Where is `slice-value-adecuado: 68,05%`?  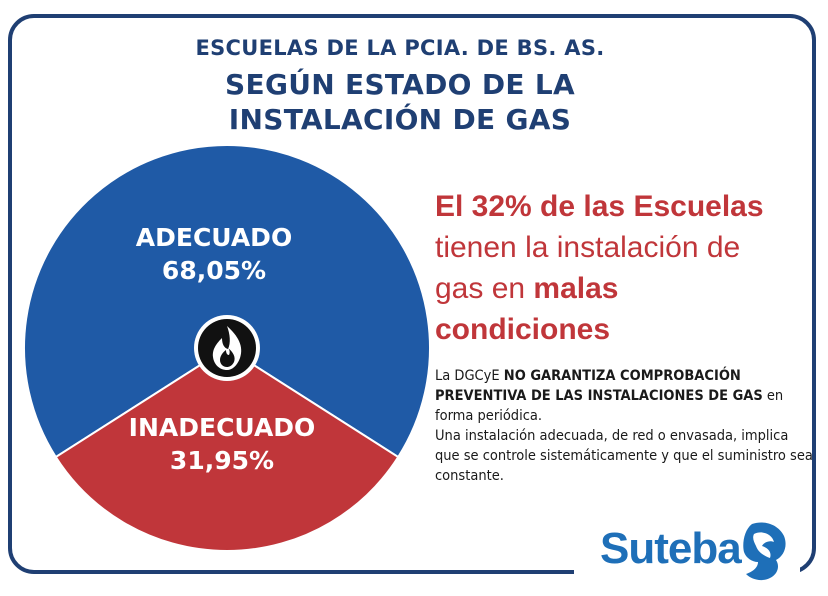
slice-value-adecuado: 68,05% is located at coordinates (214, 270).